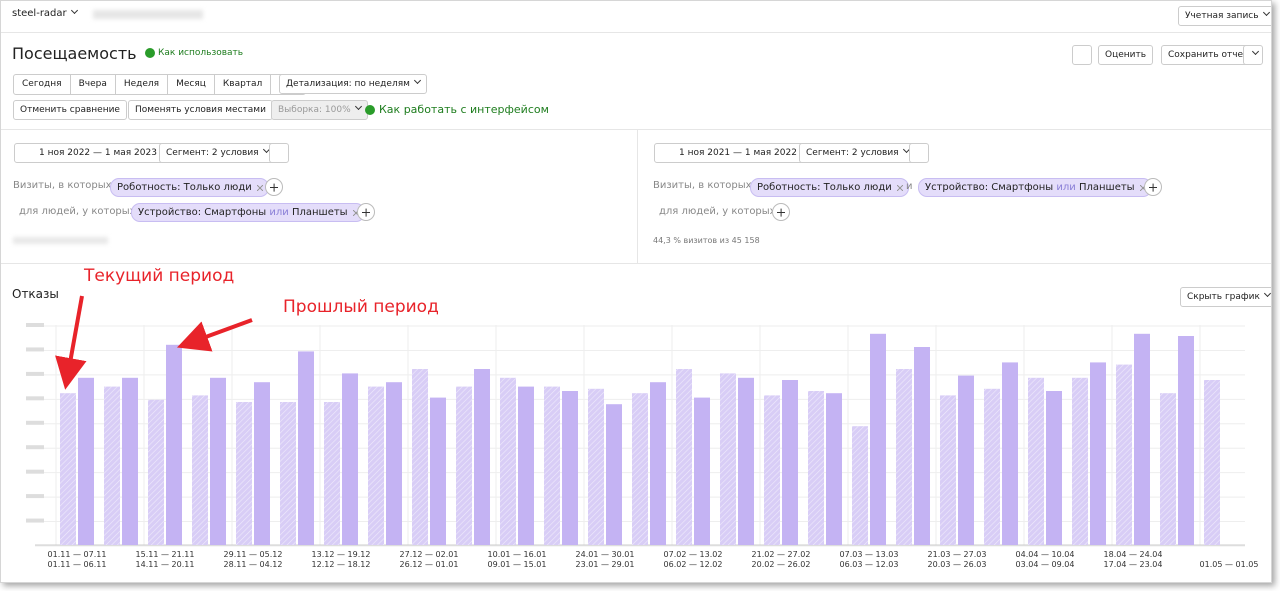  I want to click on chart-title: Отказы, so click(35, 294).